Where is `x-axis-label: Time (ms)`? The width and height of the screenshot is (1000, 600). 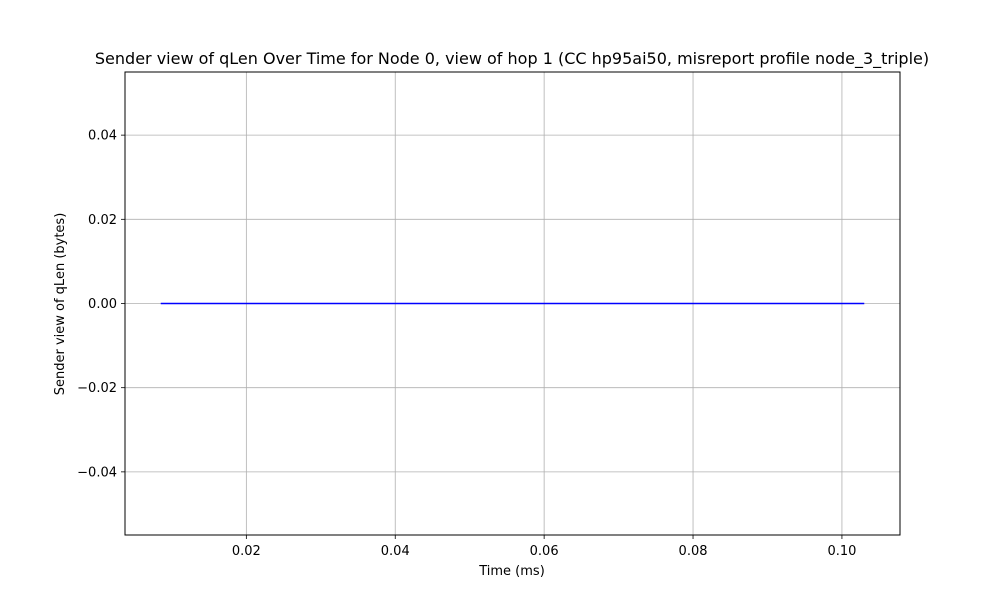 x-axis-label: Time (ms) is located at coordinates (511, 571).